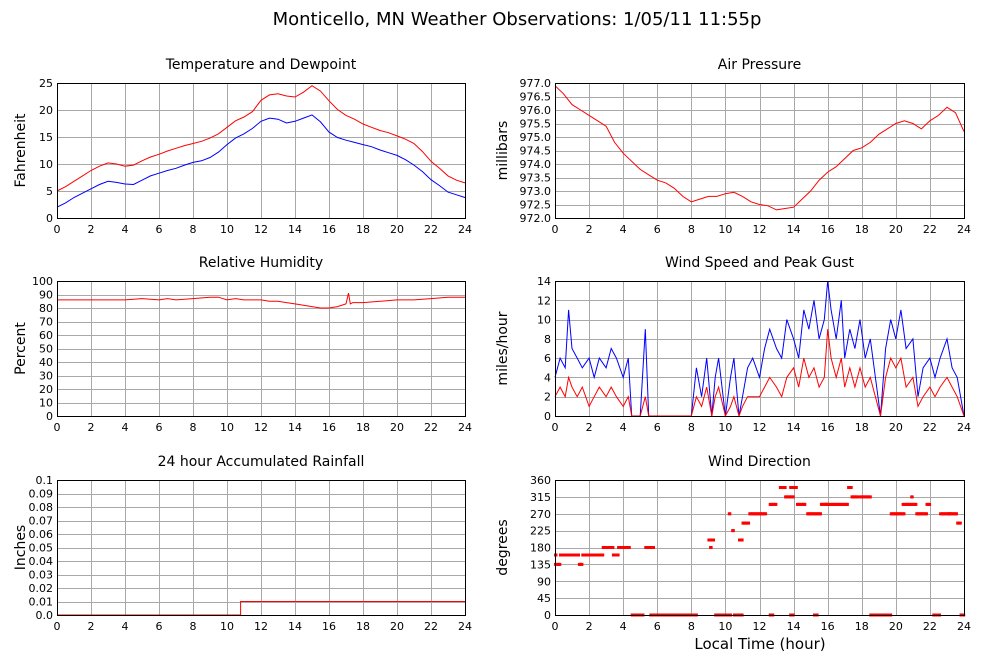 The image size is (999, 663). Describe the element at coordinates (46, 362) in the screenshot. I see `y-tick-label: 40` at that location.